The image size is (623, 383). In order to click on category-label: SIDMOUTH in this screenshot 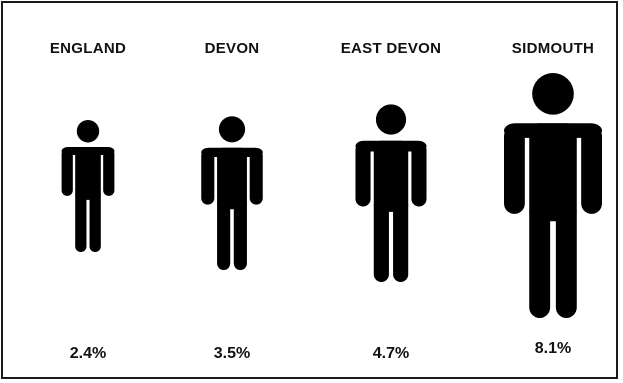, I will do `click(553, 48)`.